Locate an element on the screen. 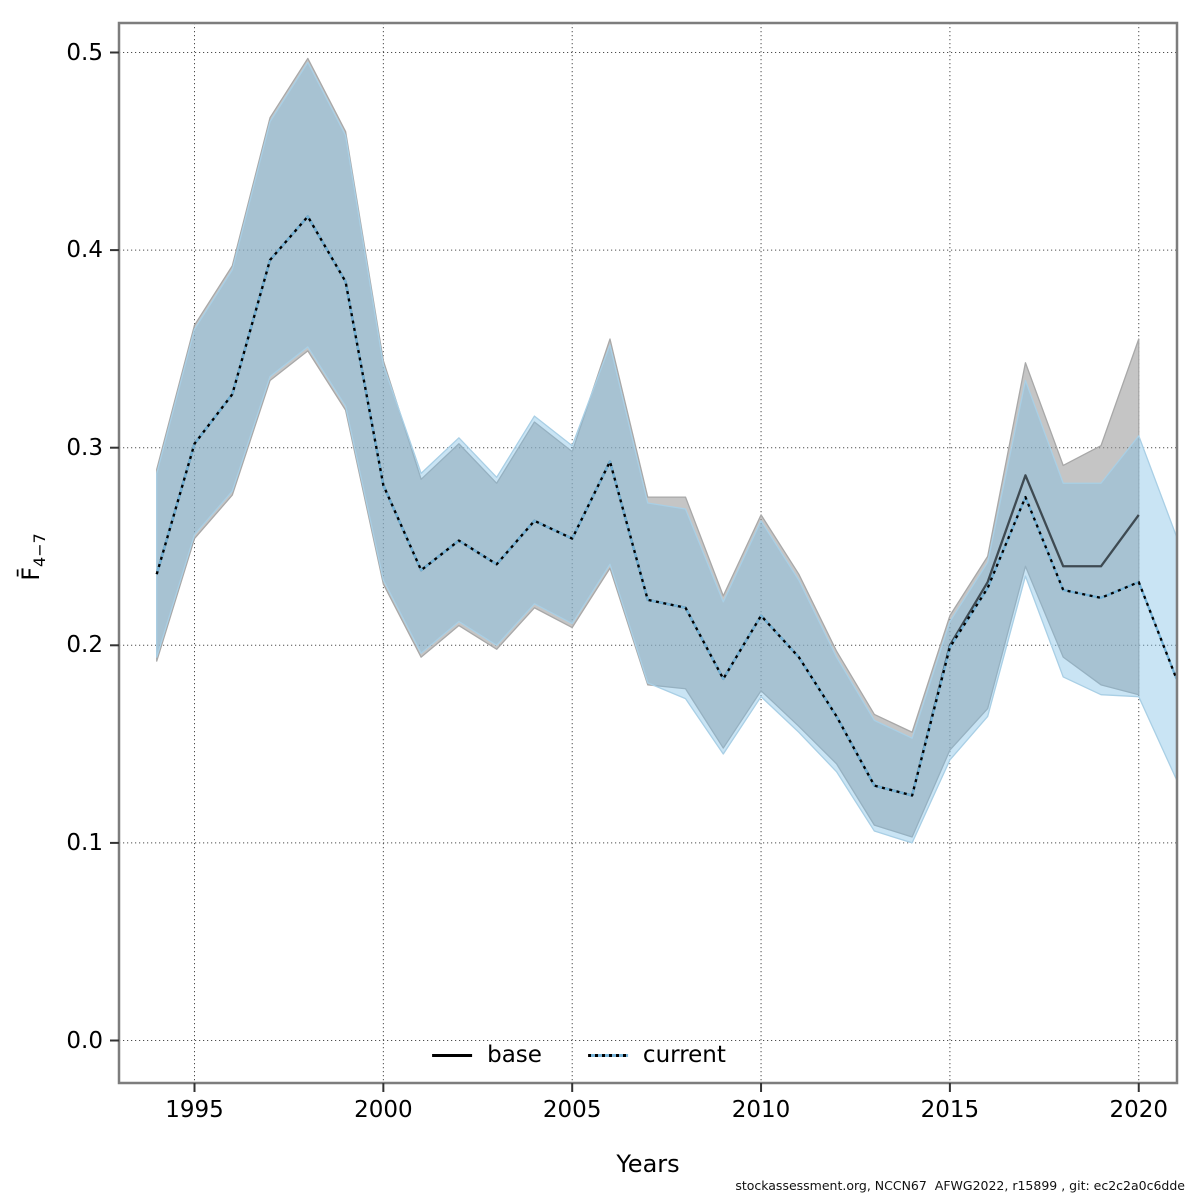 This screenshot has height=1200, width=1200. legend-label-current: current is located at coordinates (684, 1055).